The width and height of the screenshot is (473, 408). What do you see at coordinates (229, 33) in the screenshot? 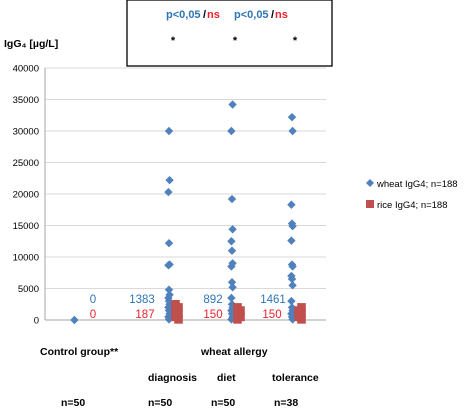
I see `significance-box` at bounding box center [229, 33].